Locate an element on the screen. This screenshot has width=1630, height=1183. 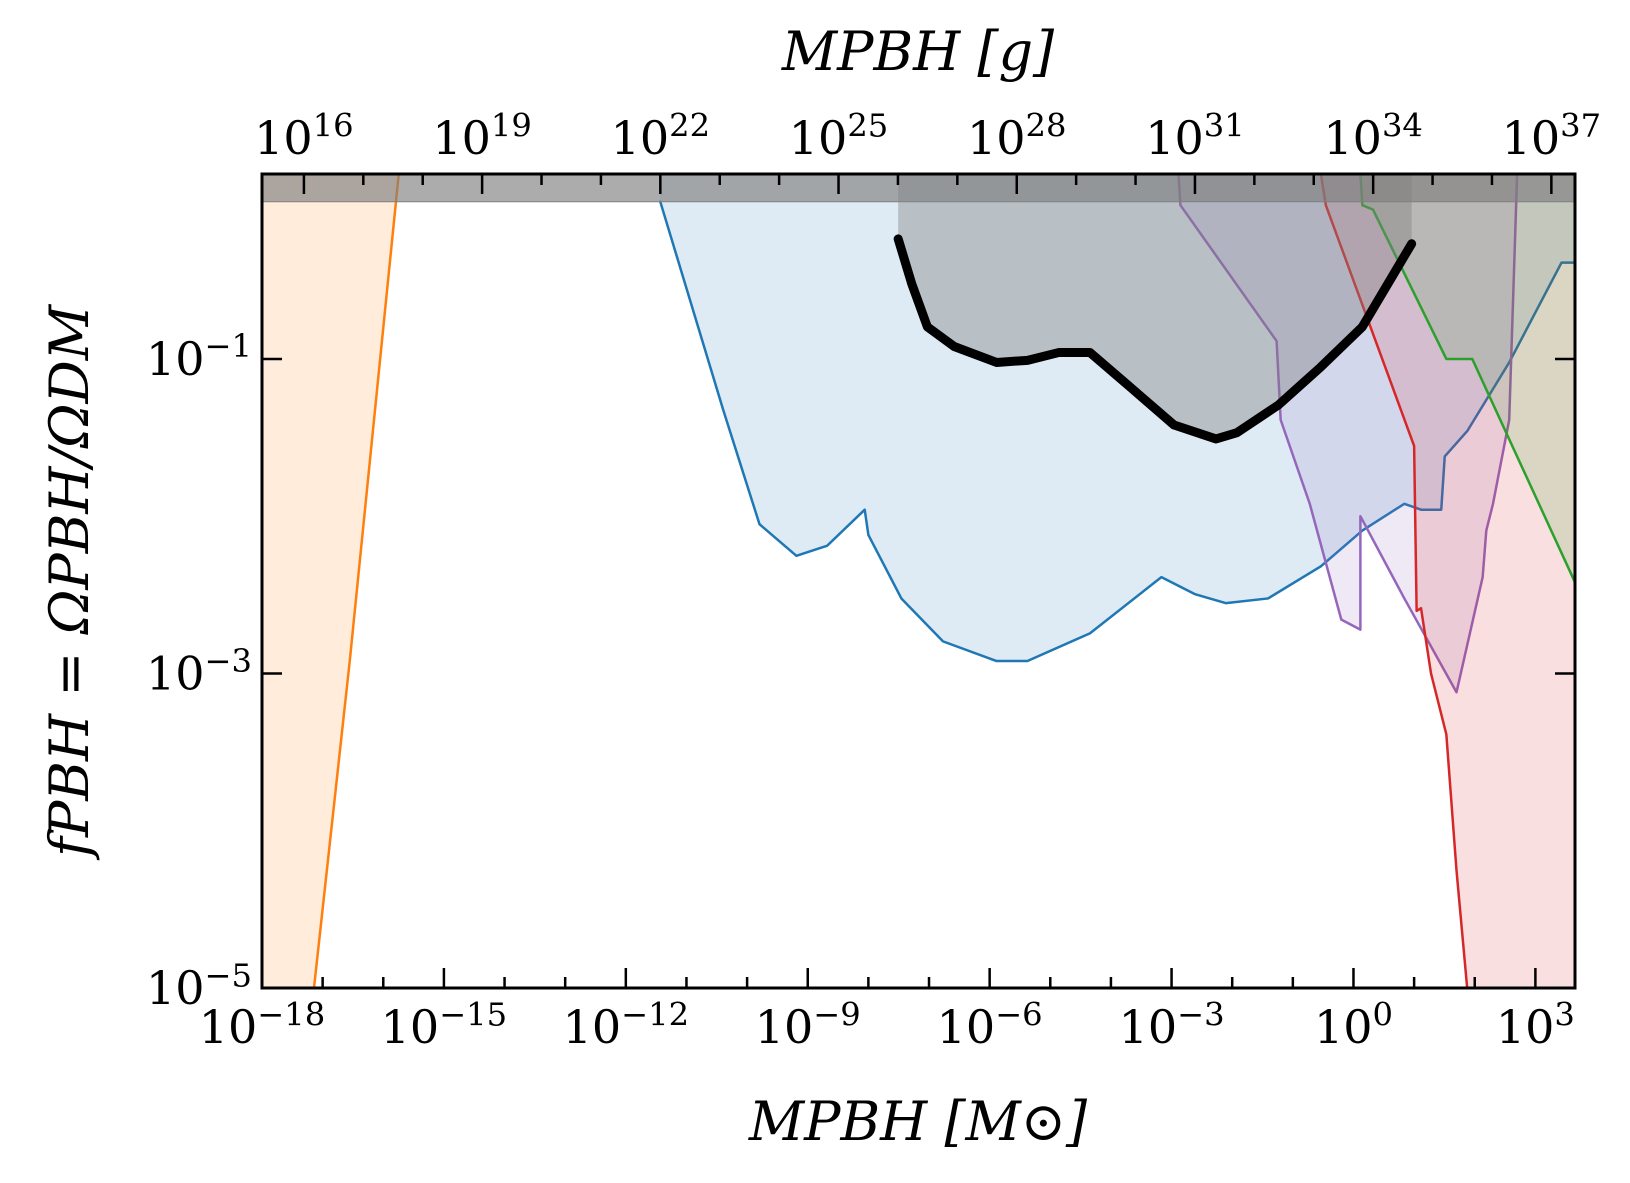
x-axis-label: MPBH [M⊙] is located at coordinates (918, 1121).